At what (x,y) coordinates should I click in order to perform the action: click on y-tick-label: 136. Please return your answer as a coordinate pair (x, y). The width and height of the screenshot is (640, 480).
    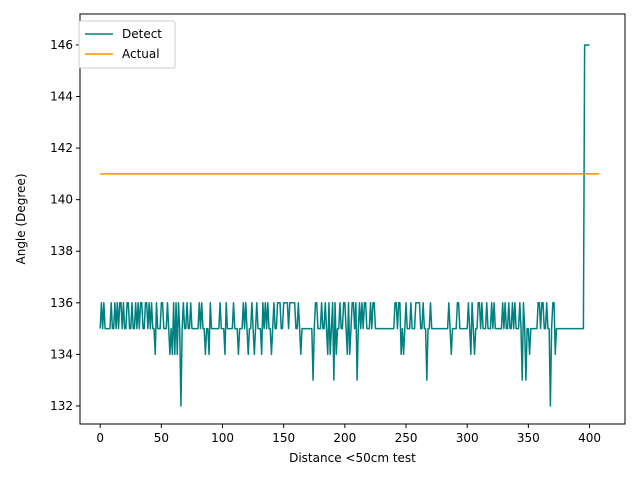
    Looking at the image, I should click on (61, 303).